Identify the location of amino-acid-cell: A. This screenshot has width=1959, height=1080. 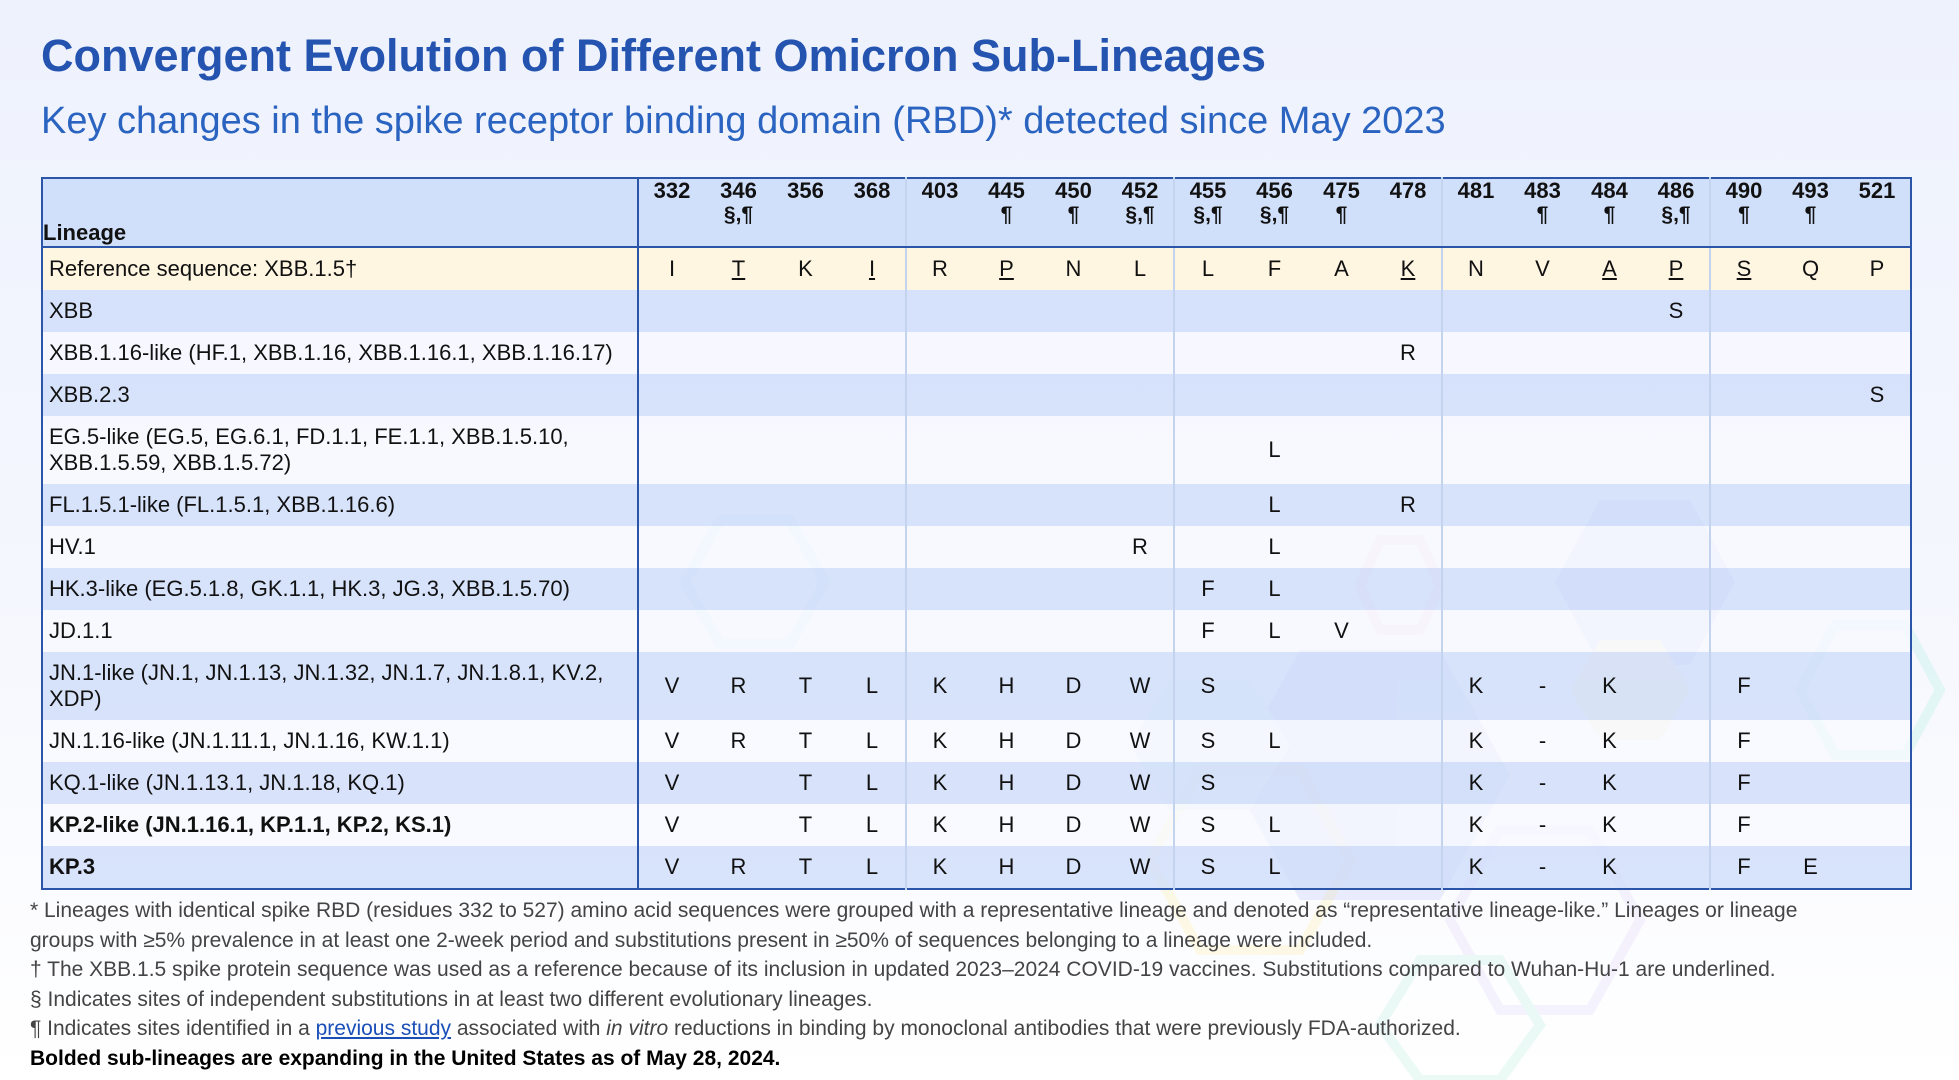
(1341, 268).